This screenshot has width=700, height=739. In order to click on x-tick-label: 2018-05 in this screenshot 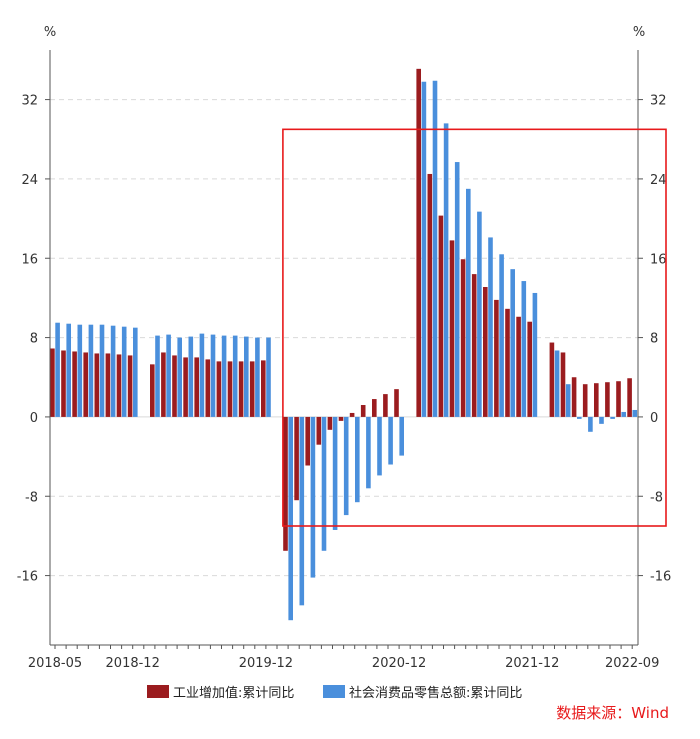, I will do `click(55, 663)`.